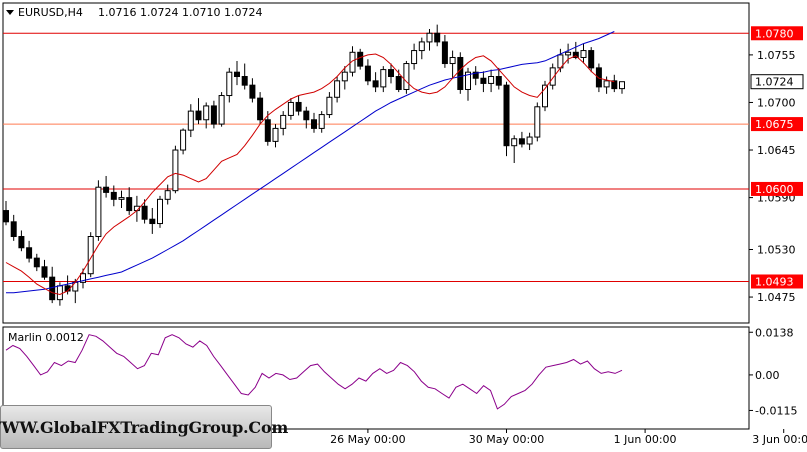 The height and width of the screenshot is (452, 807). I want to click on oscillator, so click(314, 372).